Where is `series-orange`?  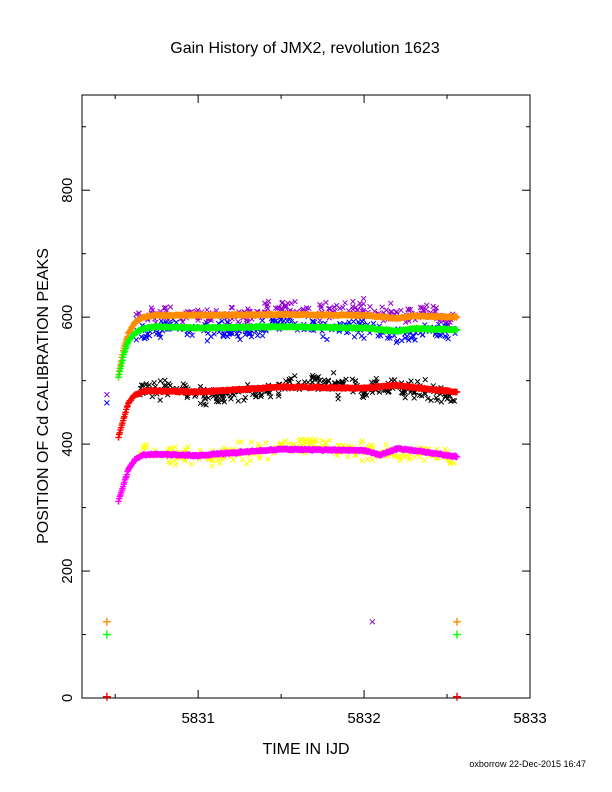 series-orange is located at coordinates (288, 344).